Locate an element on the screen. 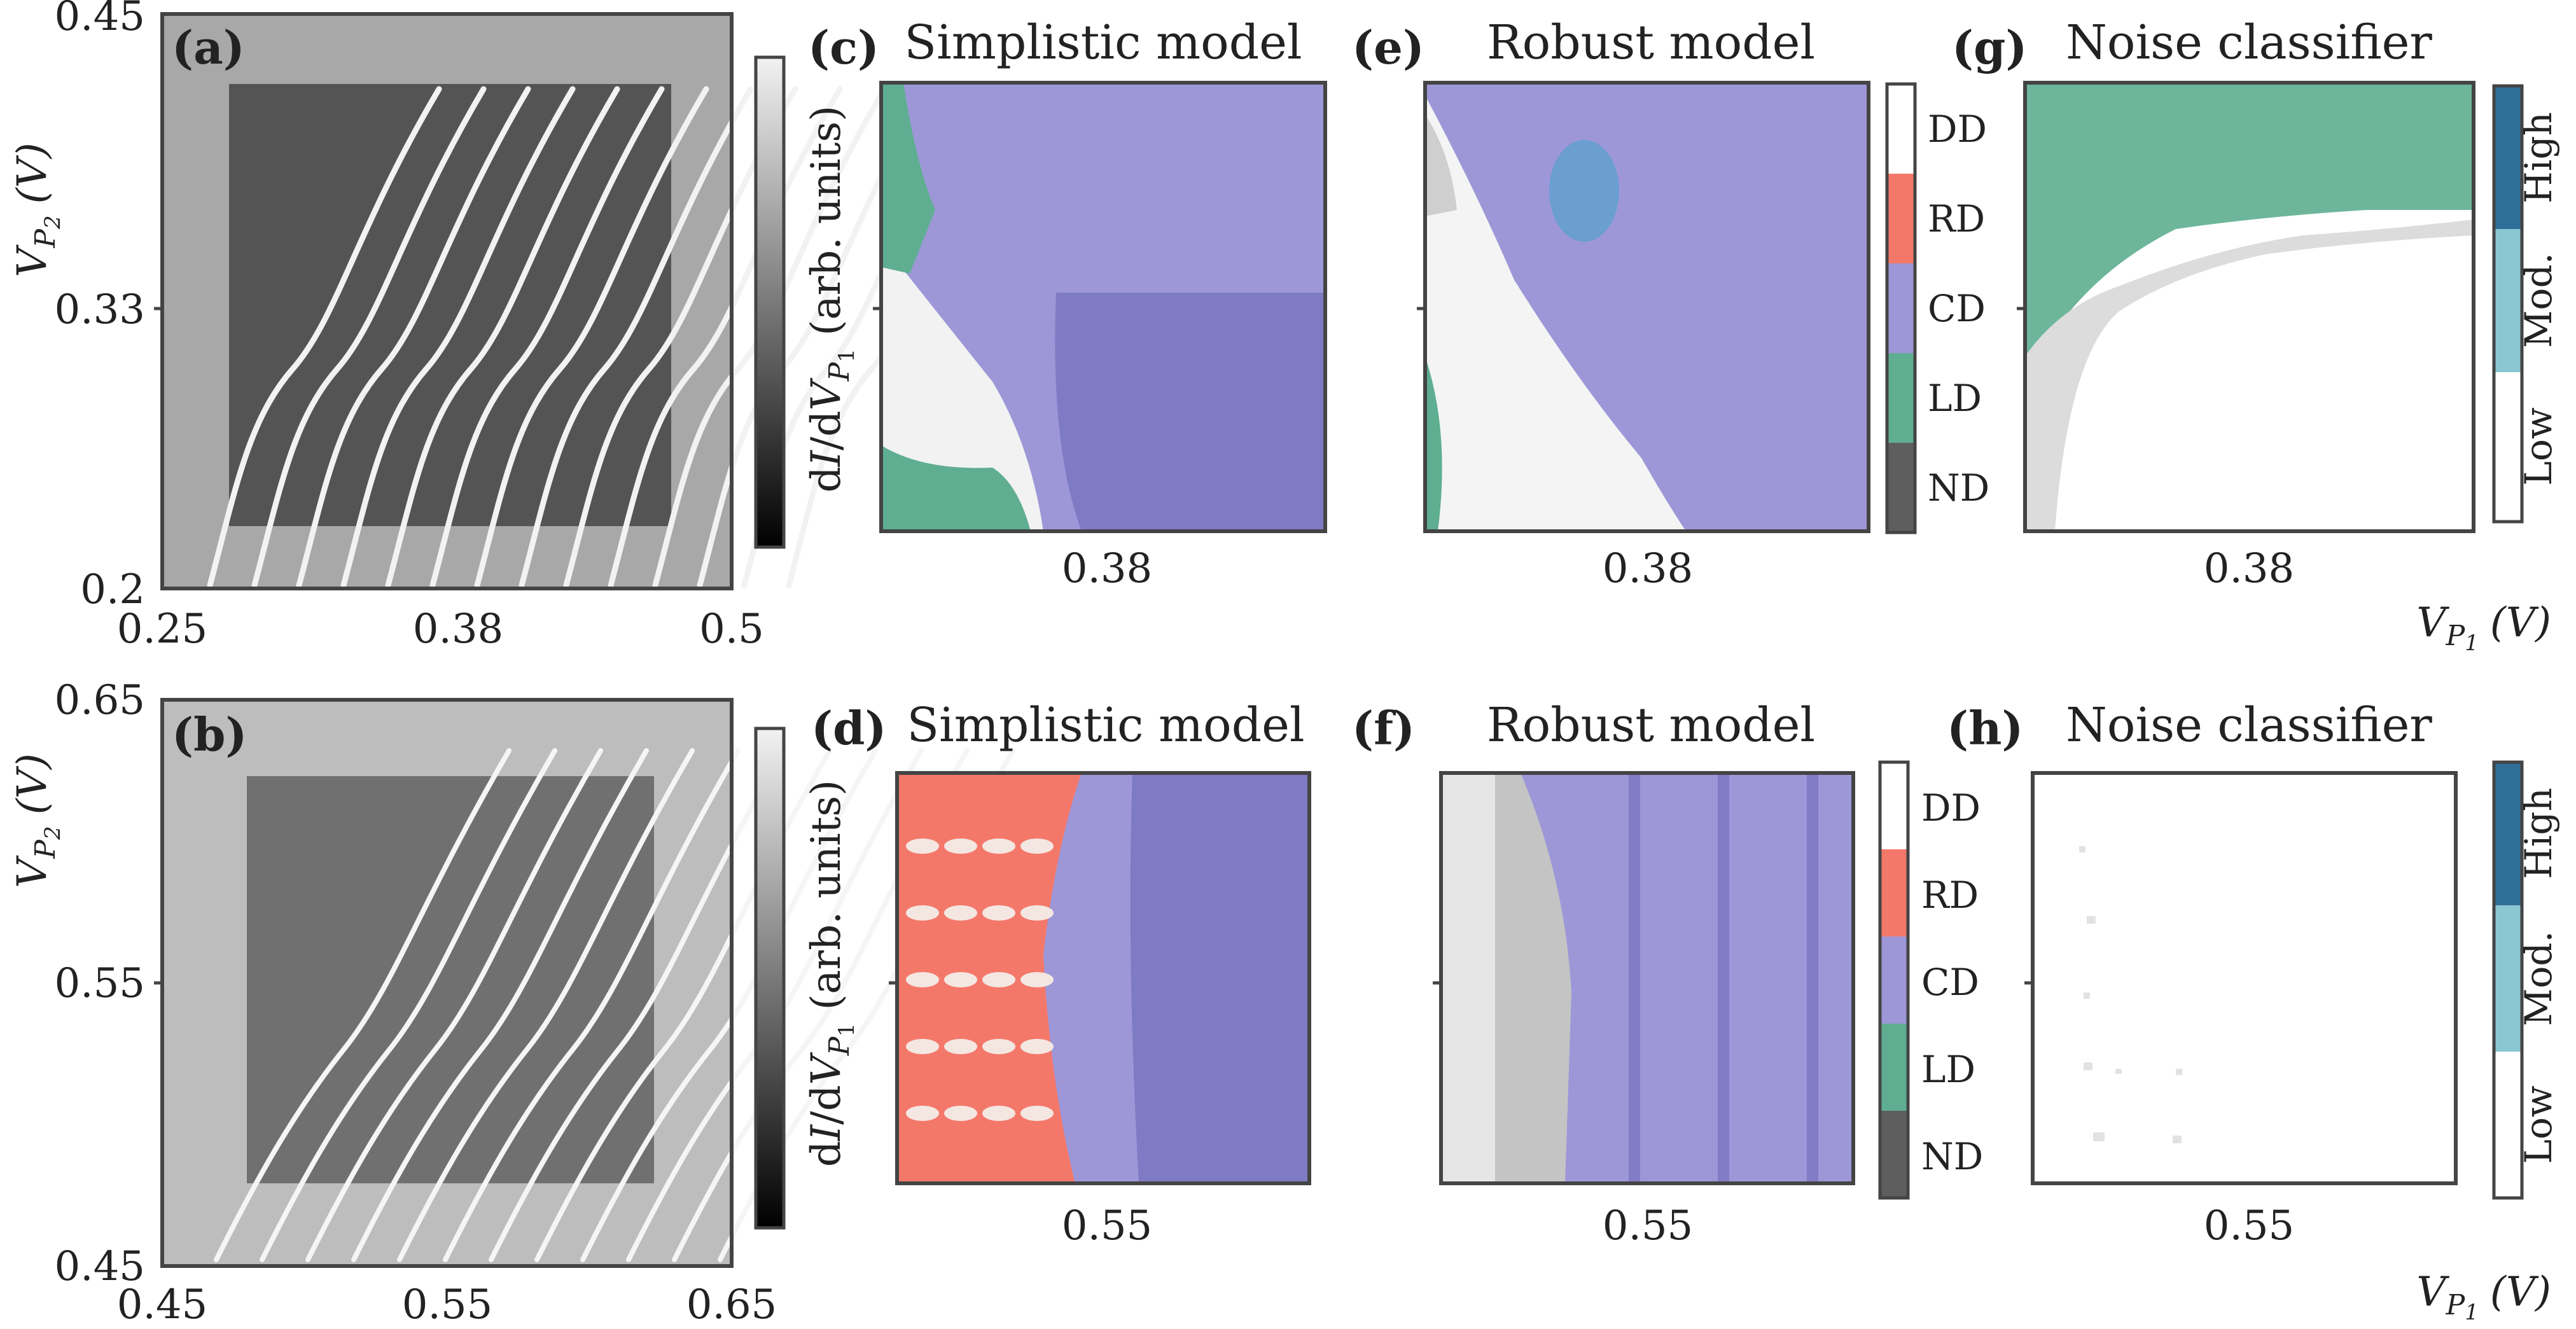 This screenshot has height=1329, width=2576. panel-g-title: Noise classifier is located at coordinates (2249, 42).